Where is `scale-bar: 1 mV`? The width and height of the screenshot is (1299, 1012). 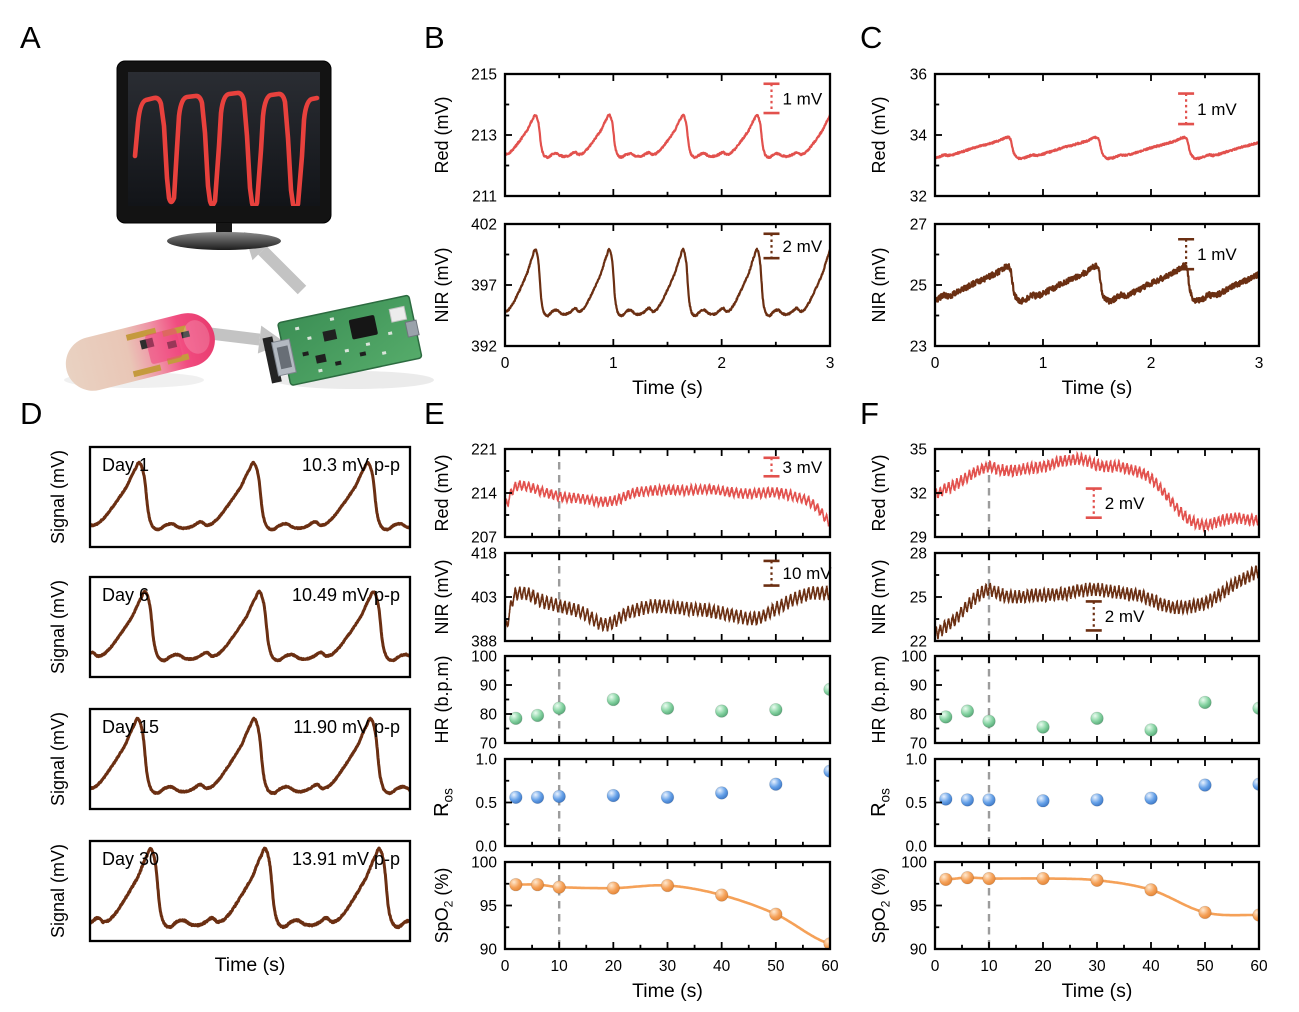
scale-bar: 1 mV is located at coordinates (1207, 254).